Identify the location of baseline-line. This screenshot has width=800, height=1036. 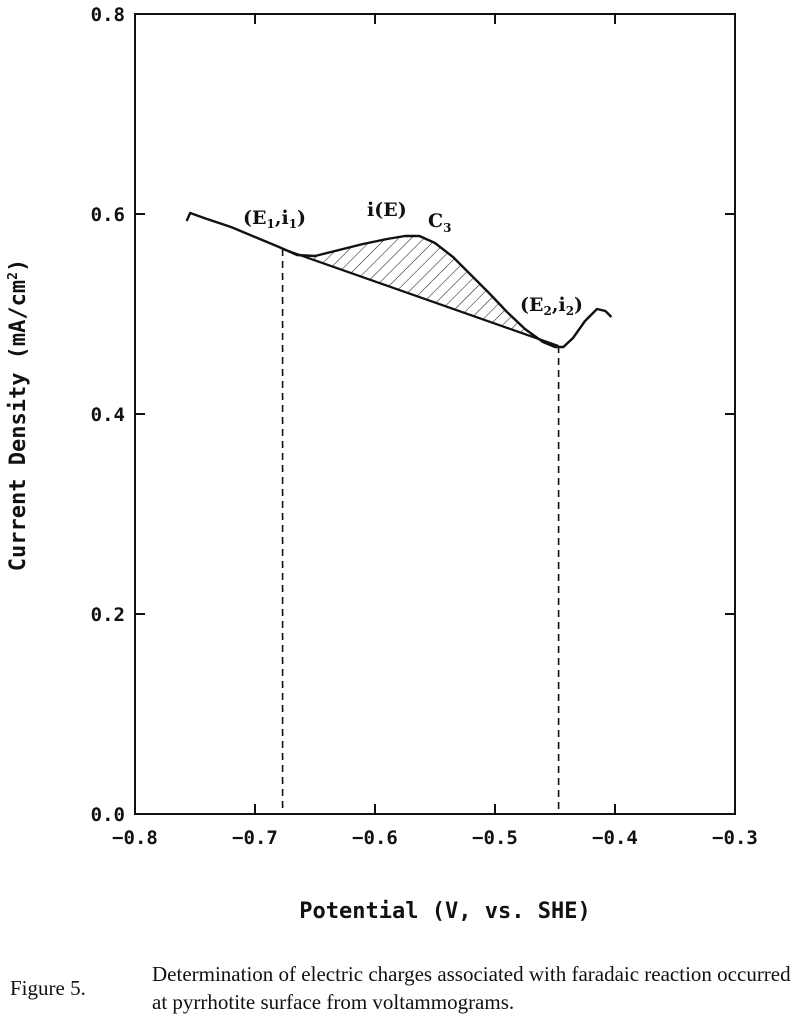
(420, 297).